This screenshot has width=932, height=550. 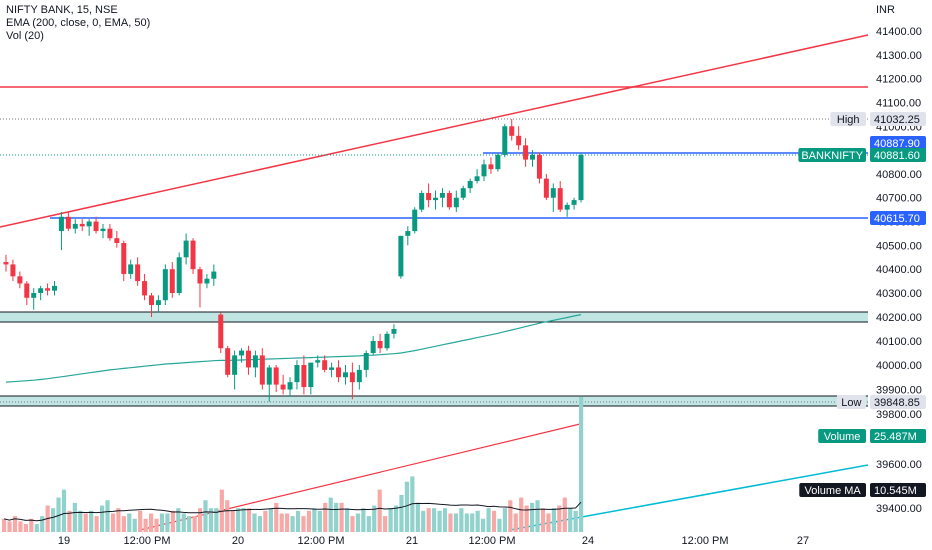 What do you see at coordinates (899, 80) in the screenshot?
I see `price-tick-label: 41200.00` at bounding box center [899, 80].